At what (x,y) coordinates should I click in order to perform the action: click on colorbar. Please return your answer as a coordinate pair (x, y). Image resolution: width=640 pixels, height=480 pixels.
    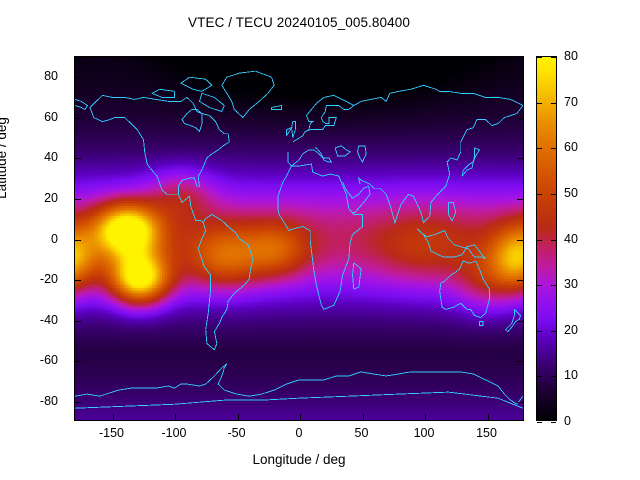
    Looking at the image, I should click on (546, 239).